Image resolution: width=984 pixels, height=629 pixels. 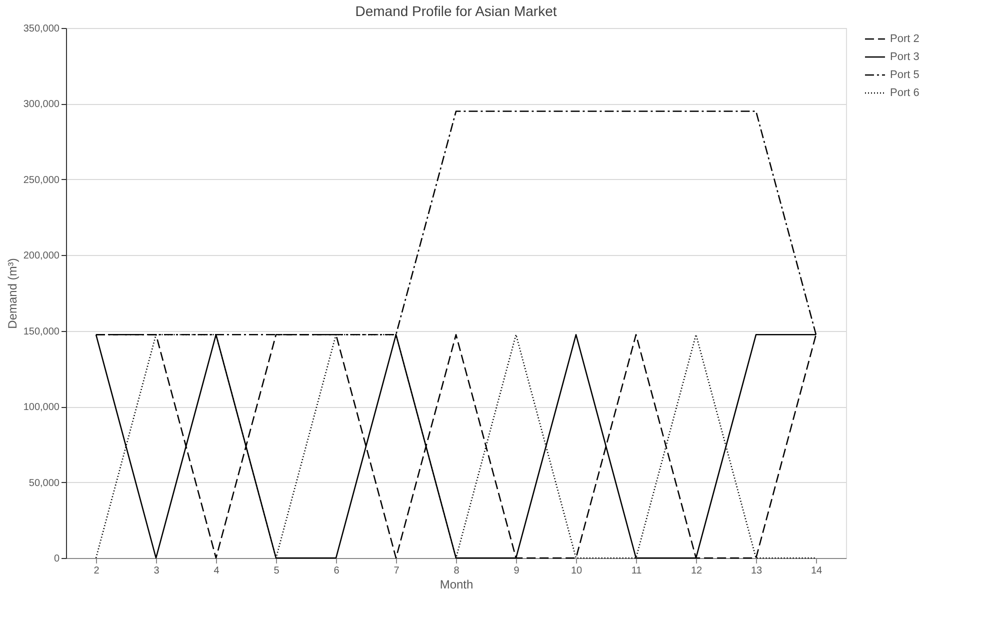 I want to click on y-tick-label: 50,000, so click(x=44, y=483).